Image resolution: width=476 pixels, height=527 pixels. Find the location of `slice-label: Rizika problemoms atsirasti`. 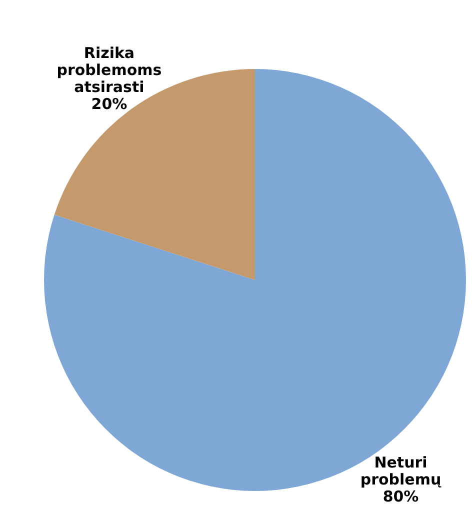

slice-label: Rizika problemoms atsirasti is located at coordinates (109, 70).